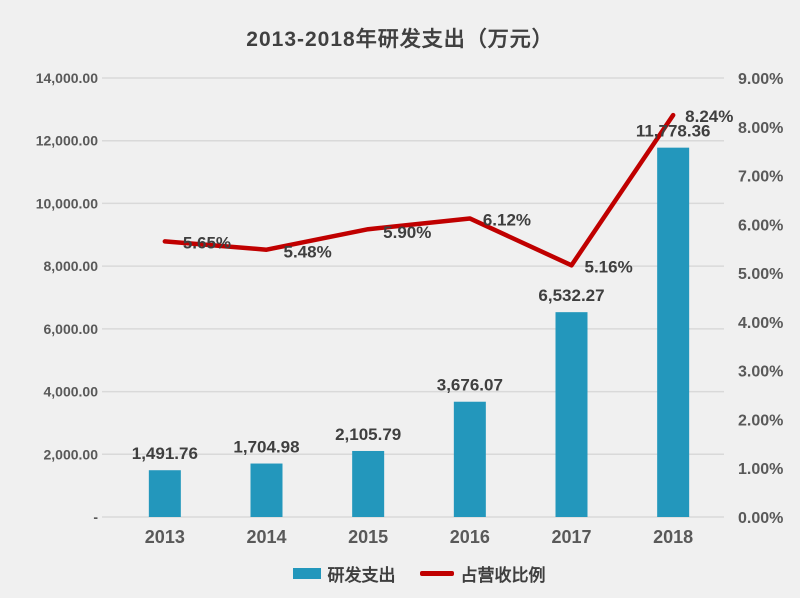 Image resolution: width=800 pixels, height=598 pixels. Describe the element at coordinates (571, 537) in the screenshot. I see `x-axis-label-2017: 2017` at that location.